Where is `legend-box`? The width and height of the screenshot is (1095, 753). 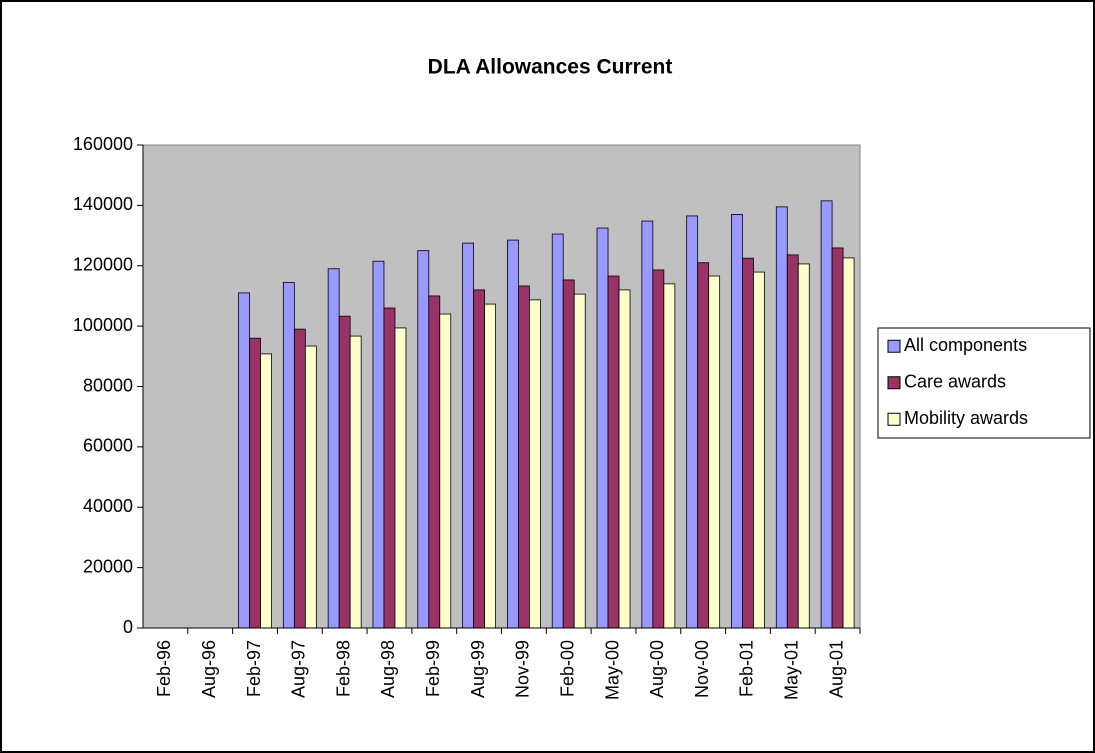 legend-box is located at coordinates (984, 383).